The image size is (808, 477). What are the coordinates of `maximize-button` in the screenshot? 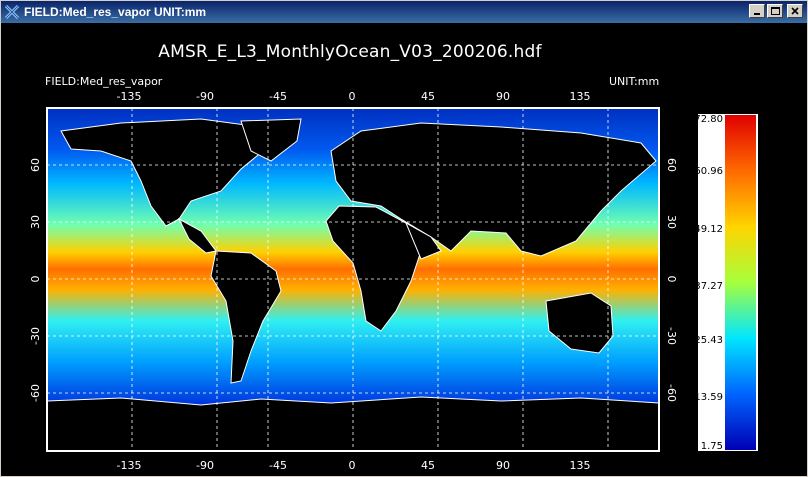 It's located at (775, 11).